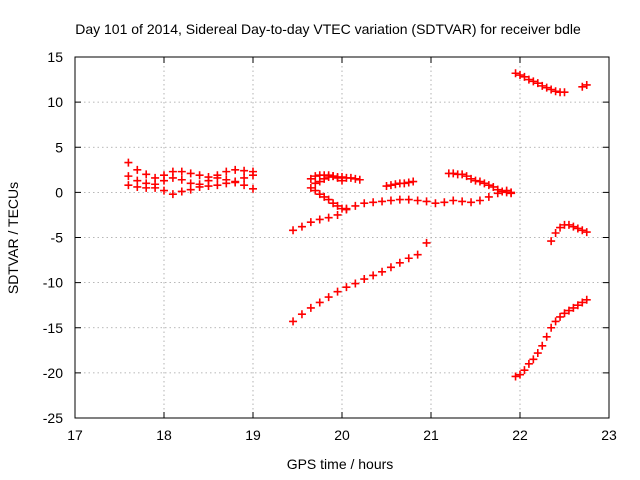 This screenshot has width=640, height=480. Describe the element at coordinates (340, 464) in the screenshot. I see `x-axis-title: GPS time / hours` at that location.